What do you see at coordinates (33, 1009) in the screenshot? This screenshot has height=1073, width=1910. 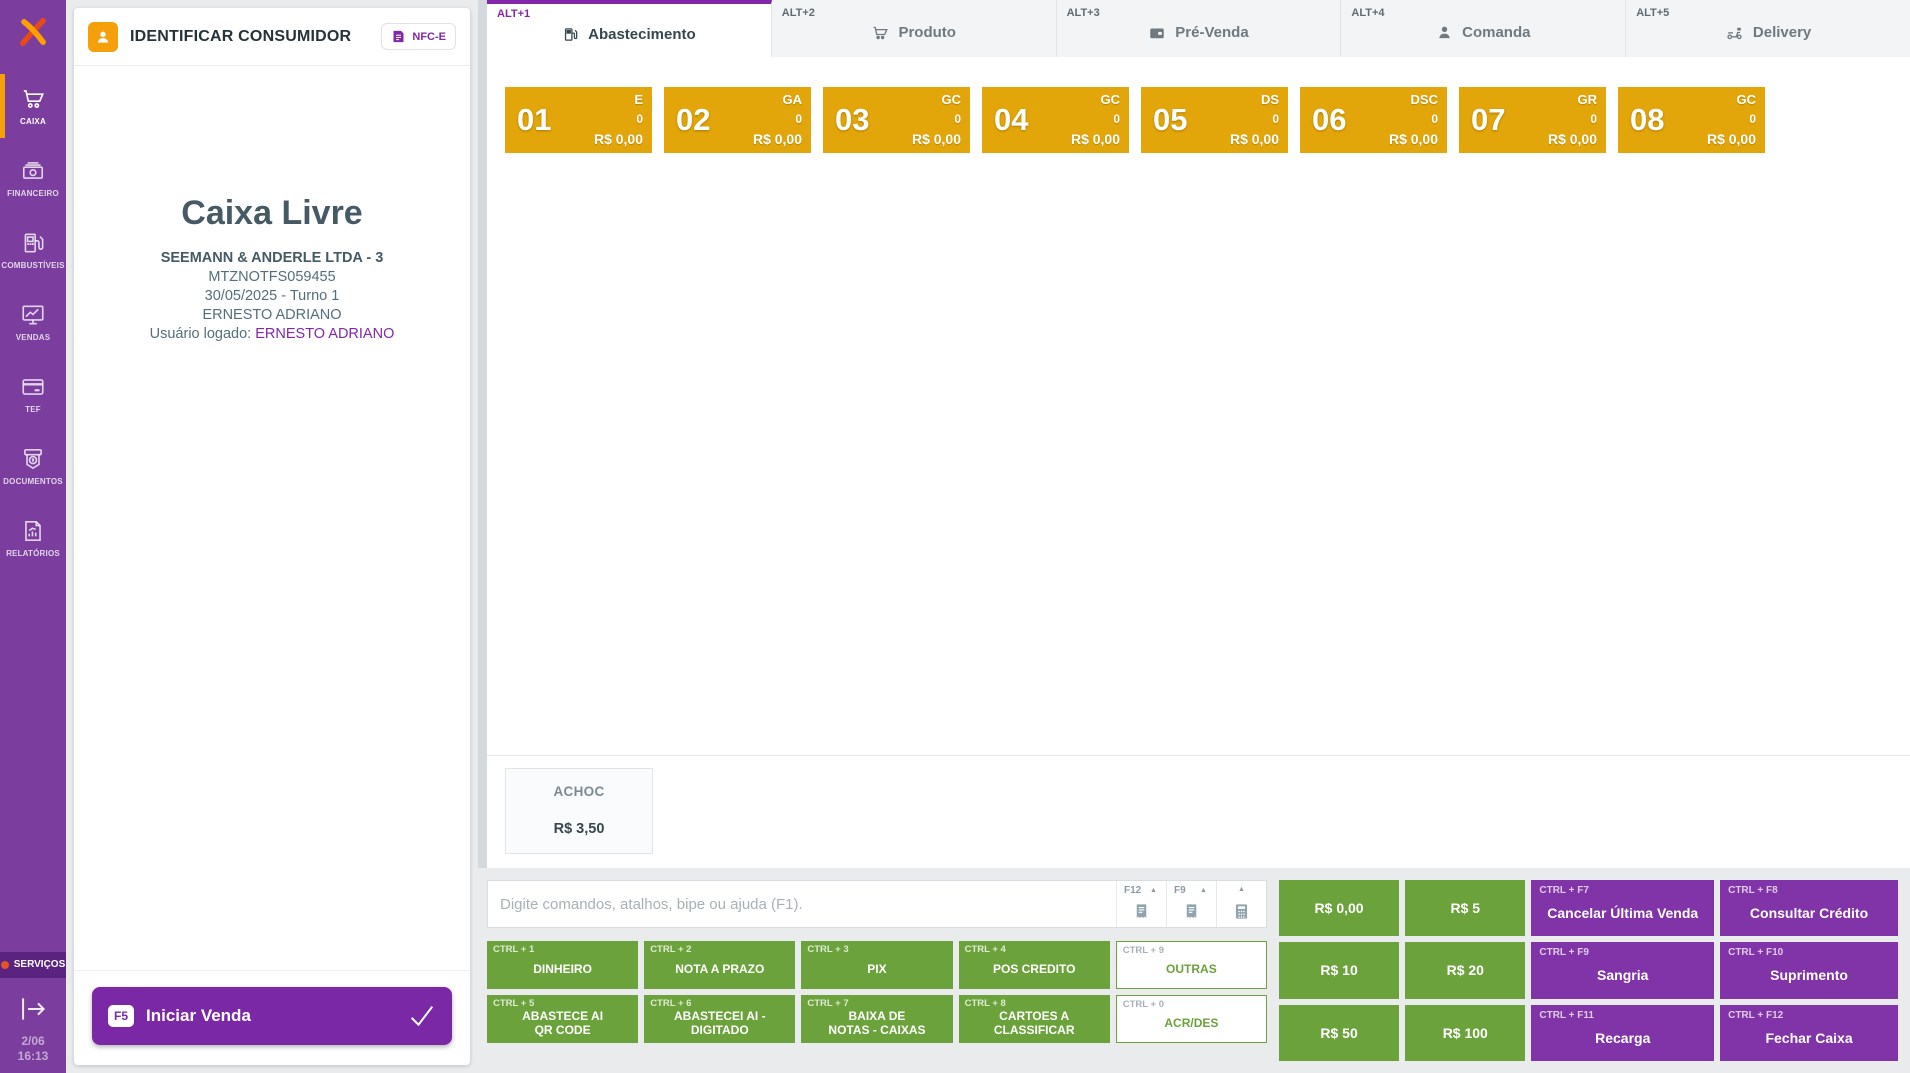 I see `exit-icon` at bounding box center [33, 1009].